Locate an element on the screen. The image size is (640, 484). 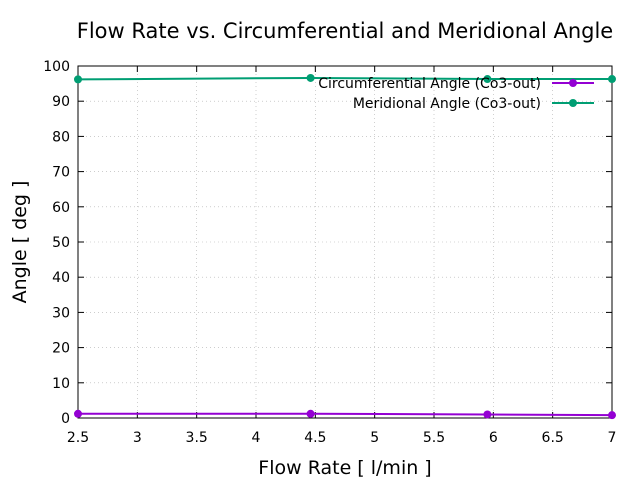
x-tick-label: 5 is located at coordinates (374, 438).